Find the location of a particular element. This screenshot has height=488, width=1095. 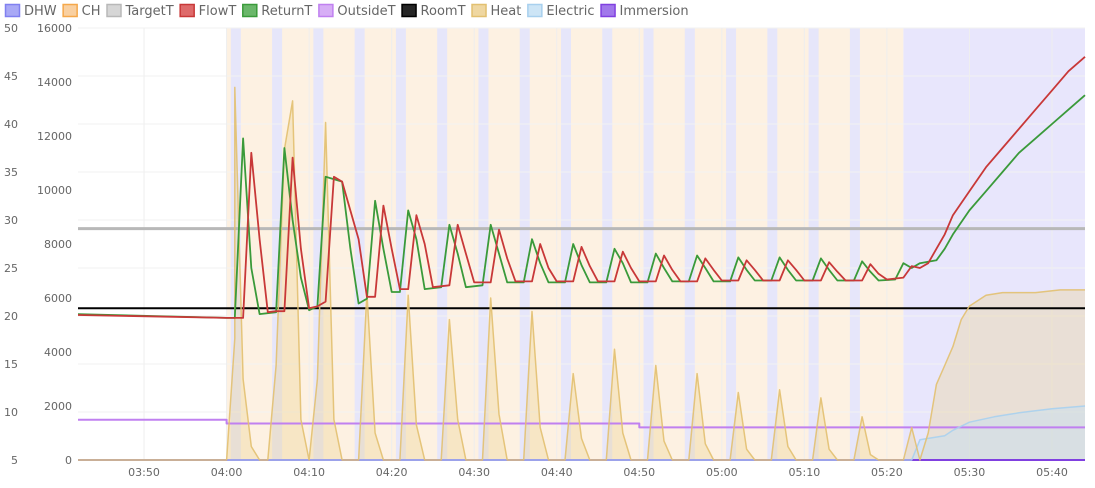

fill-electric is located at coordinates (581, 433).